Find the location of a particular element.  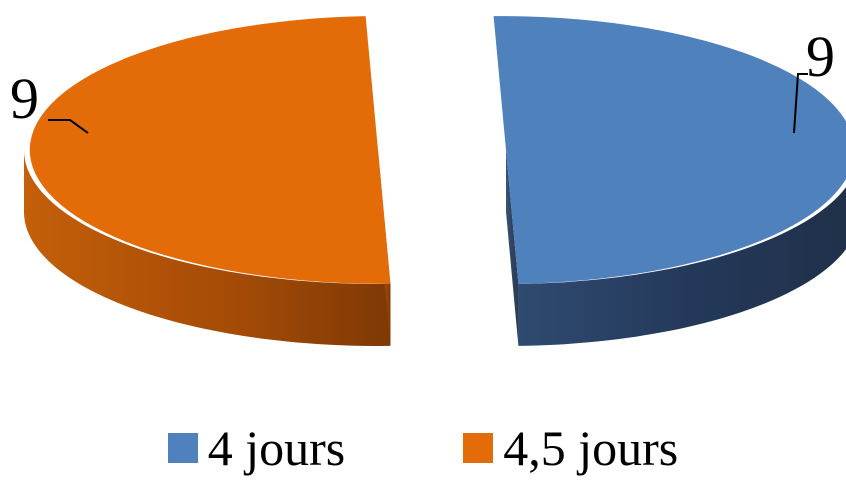

data-label-4-jours-leader-line is located at coordinates (800, 103).